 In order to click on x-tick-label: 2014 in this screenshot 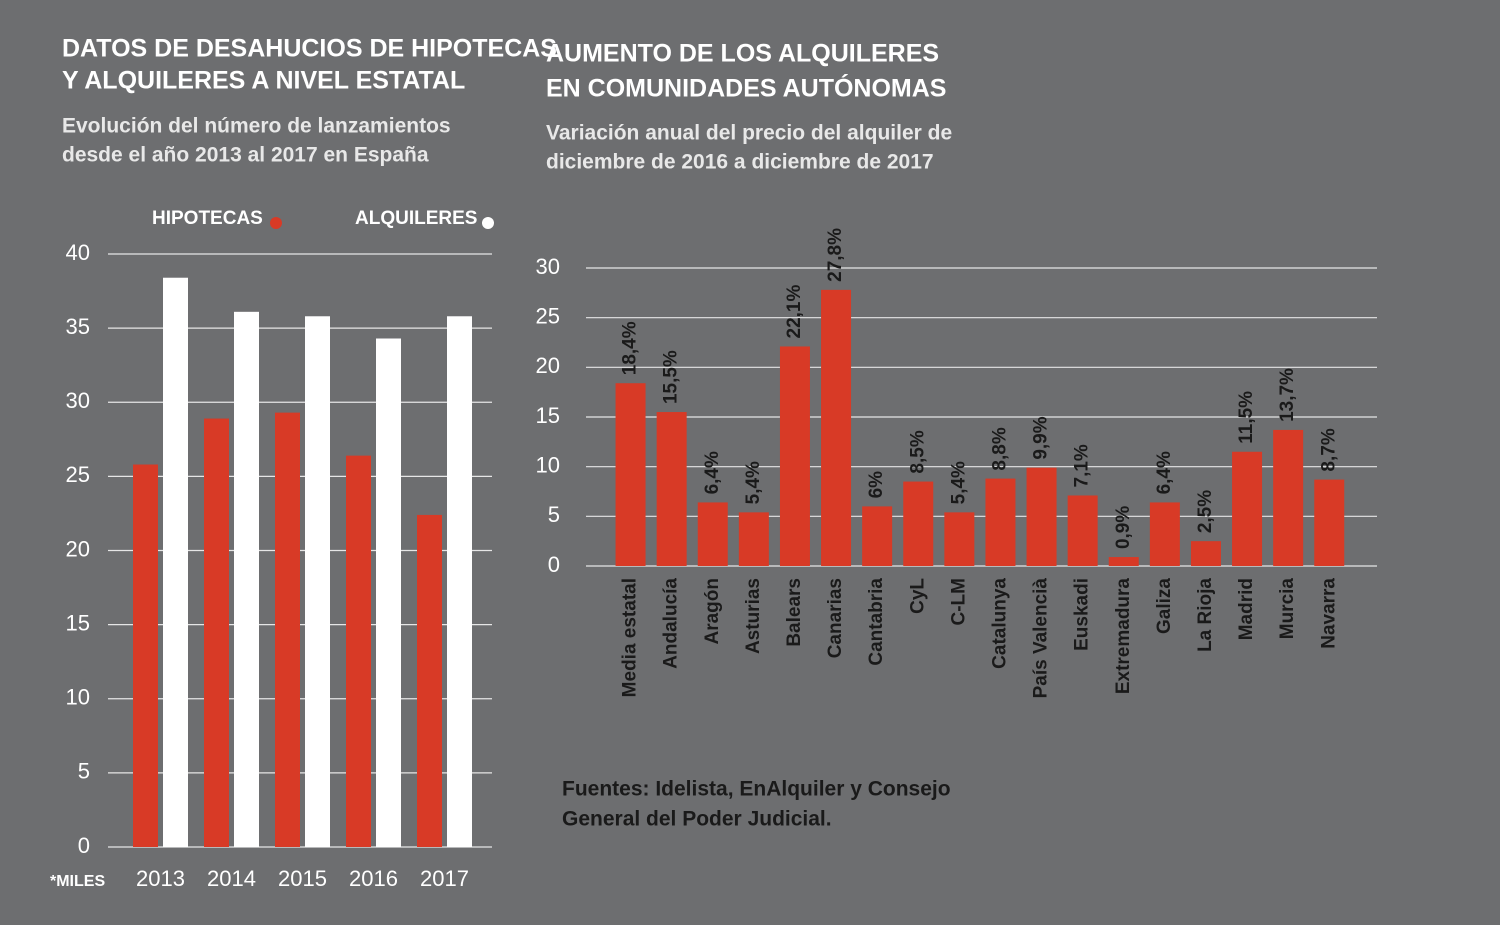, I will do `click(231, 878)`.